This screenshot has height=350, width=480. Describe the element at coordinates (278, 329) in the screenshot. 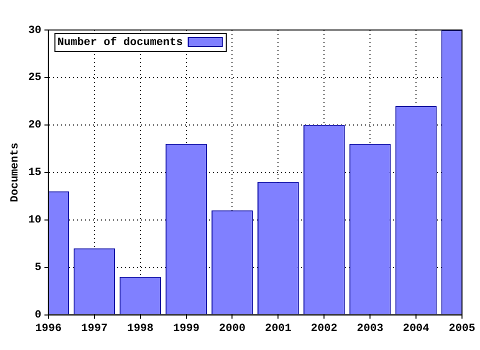

I see `x-tick-label: 2001` at that location.